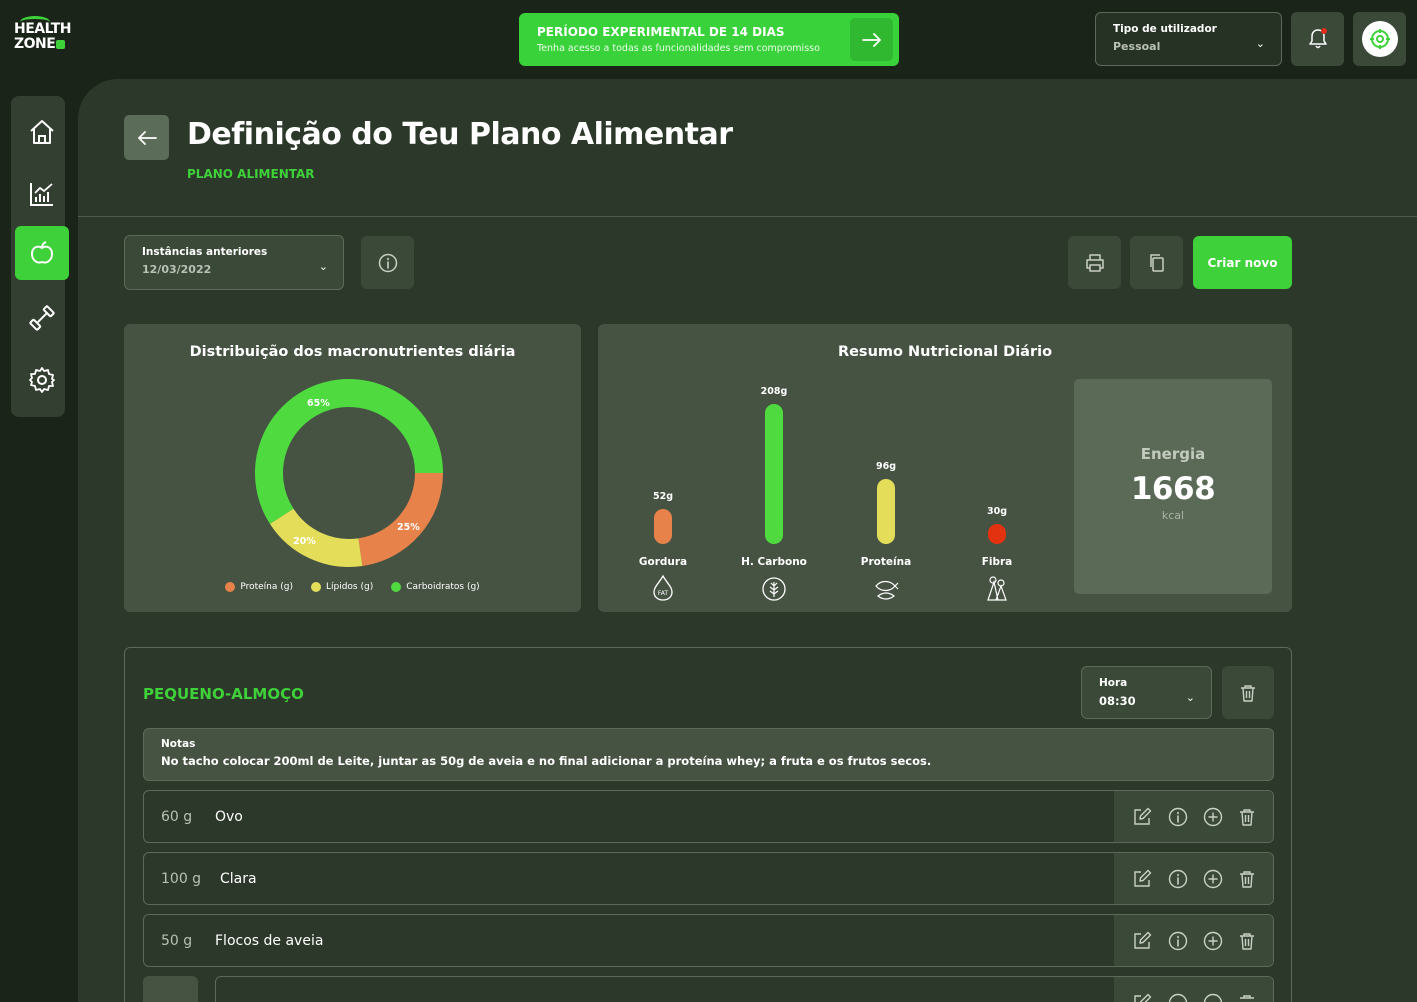  I want to click on sidebar-item-training, so click(42, 318).